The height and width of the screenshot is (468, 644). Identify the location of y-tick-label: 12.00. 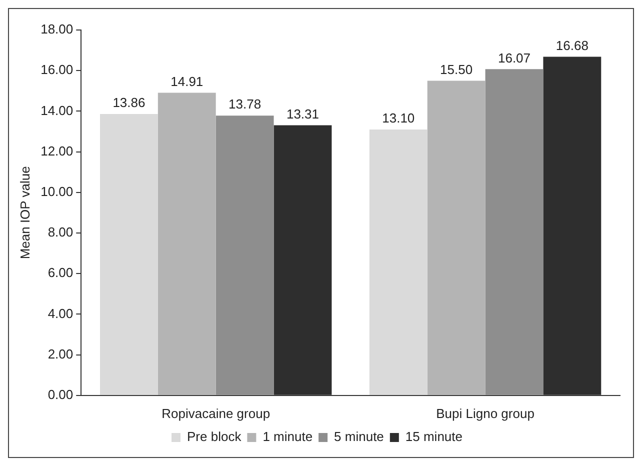
(57, 150).